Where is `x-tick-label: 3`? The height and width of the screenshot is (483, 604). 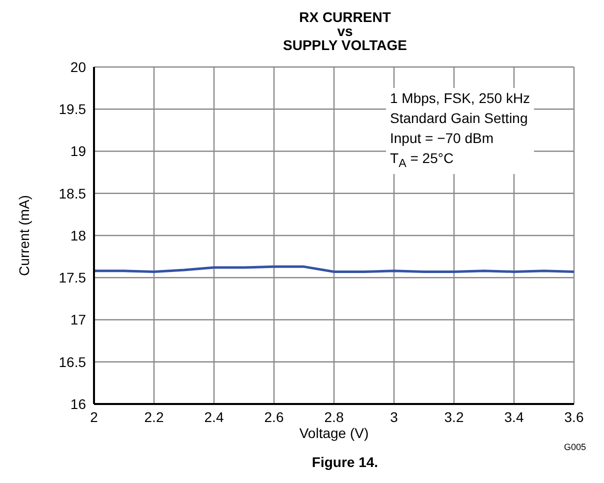 x-tick-label: 3 is located at coordinates (394, 416).